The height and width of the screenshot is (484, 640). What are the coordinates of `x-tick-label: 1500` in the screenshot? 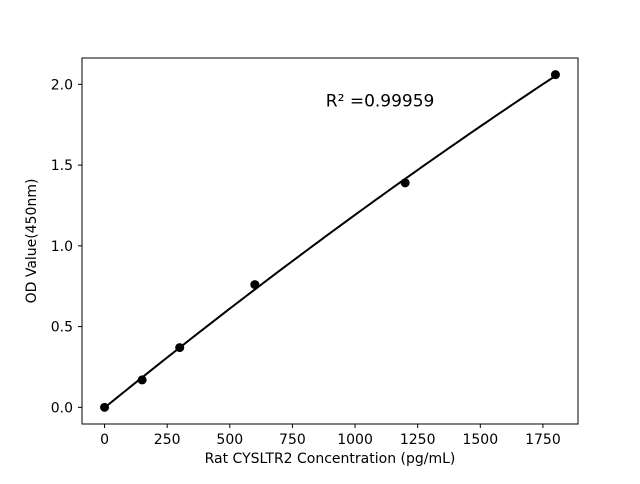 It's located at (480, 440).